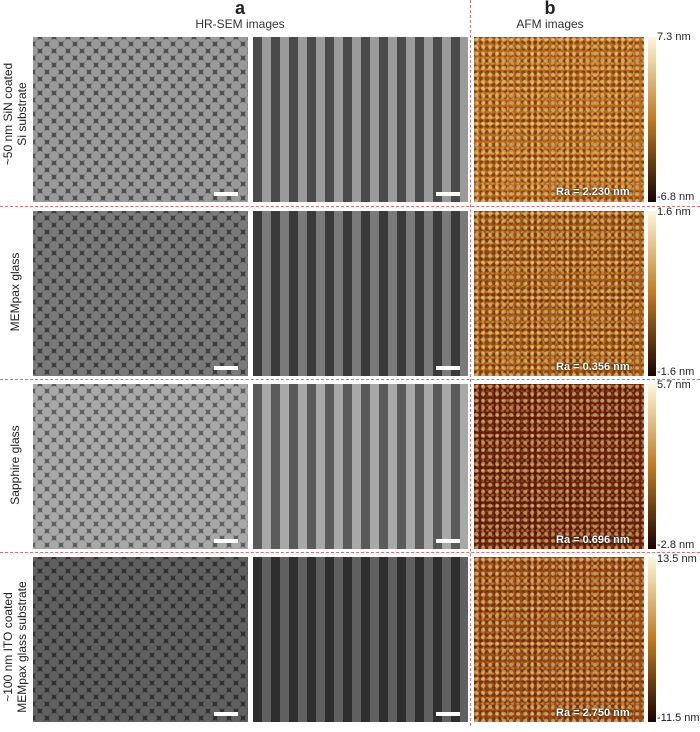  Describe the element at coordinates (677, 559) in the screenshot. I see `colorbar-max: 13.5 nm` at that location.